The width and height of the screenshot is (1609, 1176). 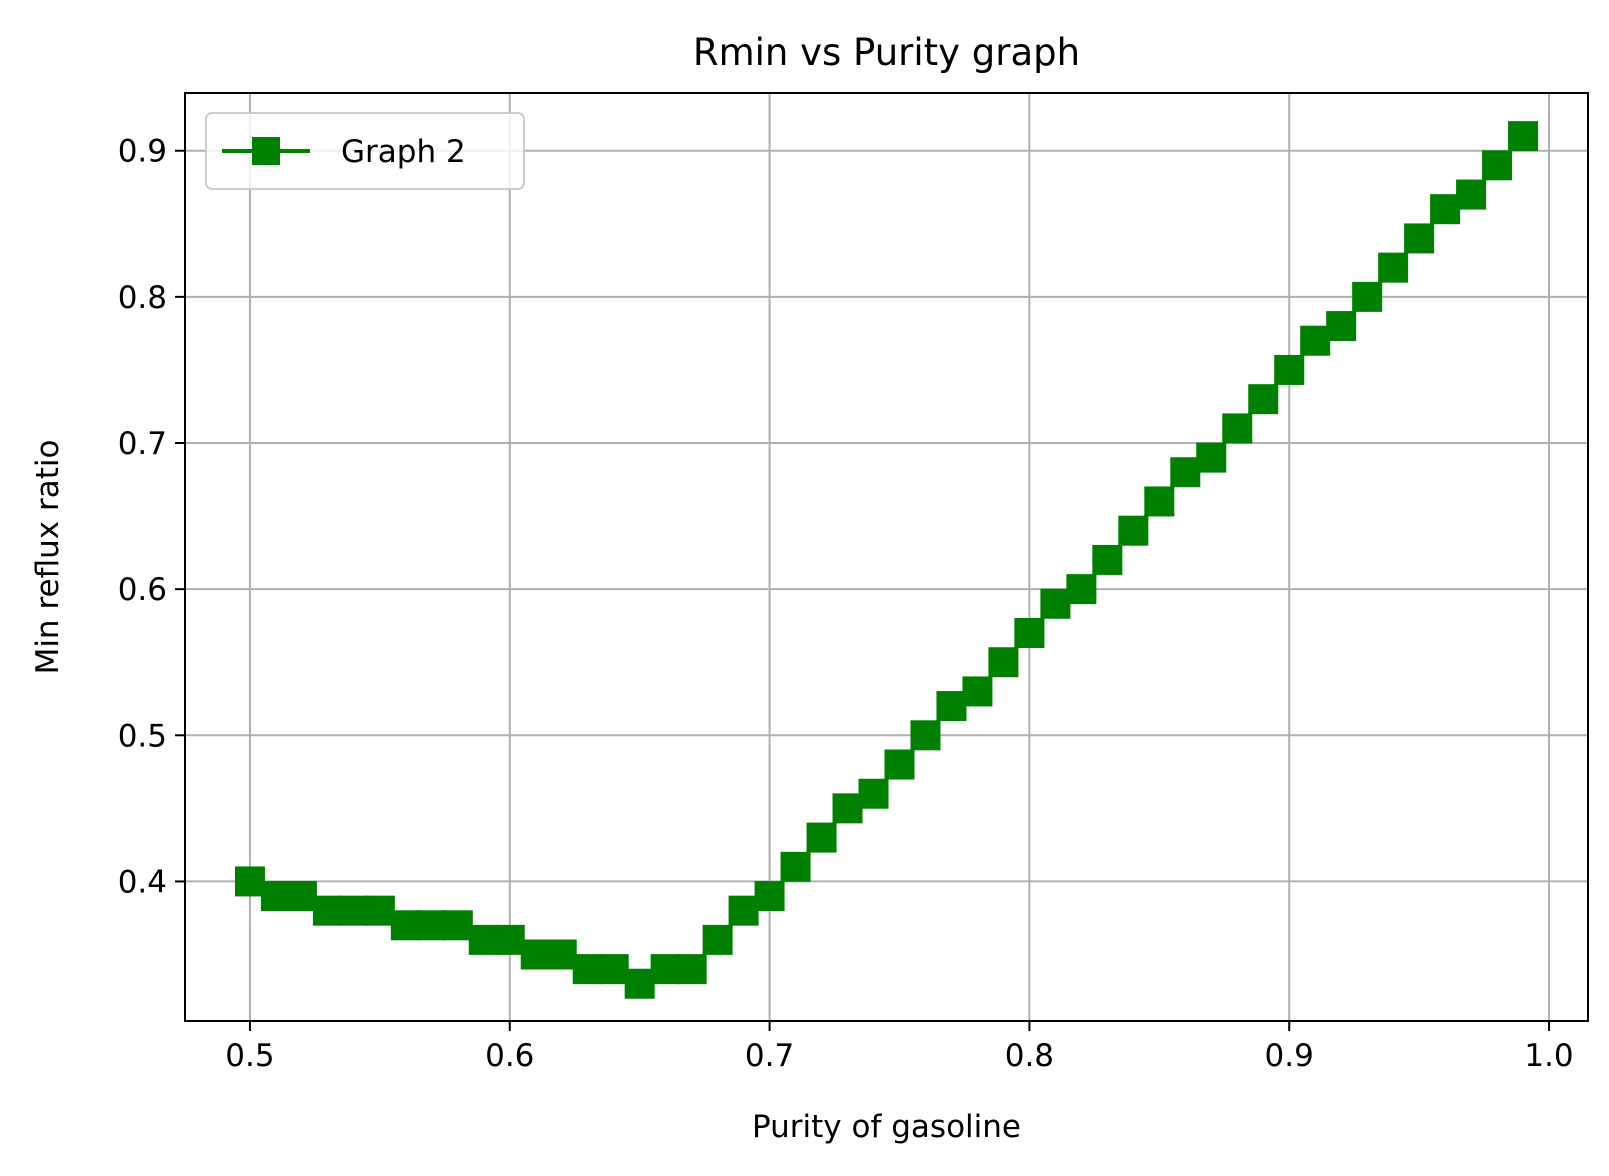 What do you see at coordinates (509, 1056) in the screenshot?
I see `x-tick-label: 0.6` at bounding box center [509, 1056].